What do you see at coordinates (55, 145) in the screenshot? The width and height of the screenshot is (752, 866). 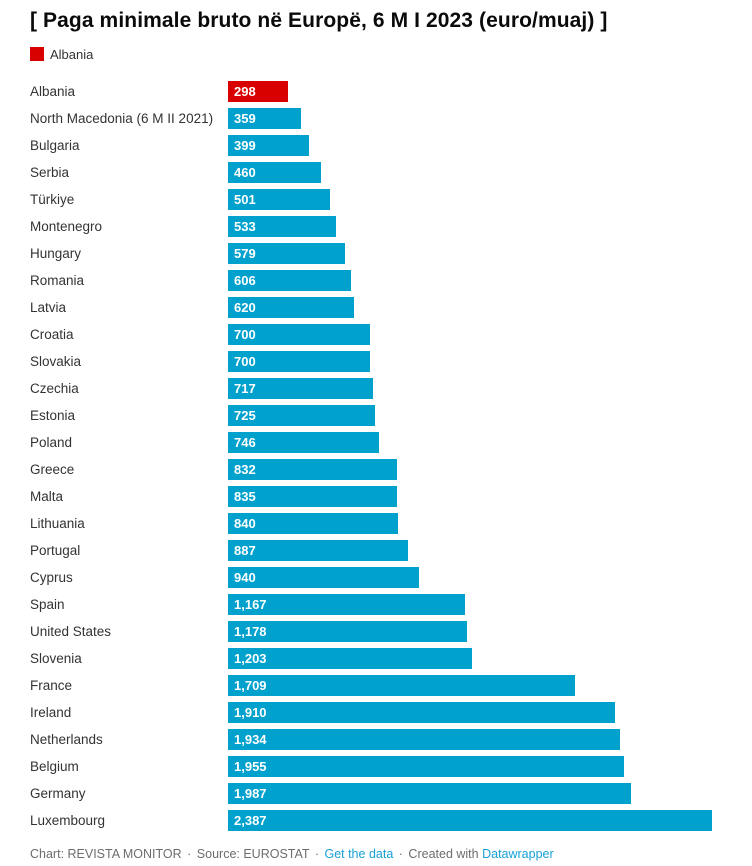 I see `country-label: Bulgaria` at bounding box center [55, 145].